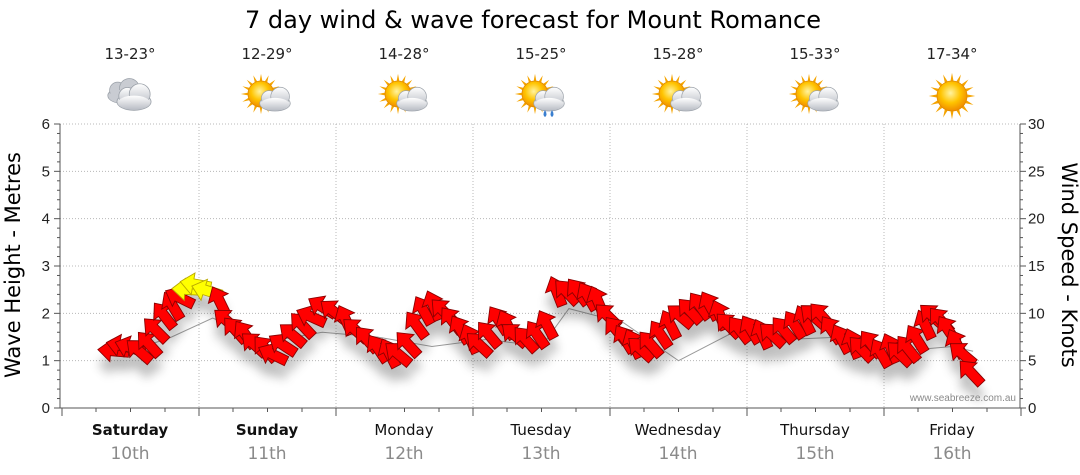  Describe the element at coordinates (951, 54) in the screenshot. I see `day-temperature: 17-34°` at that location.